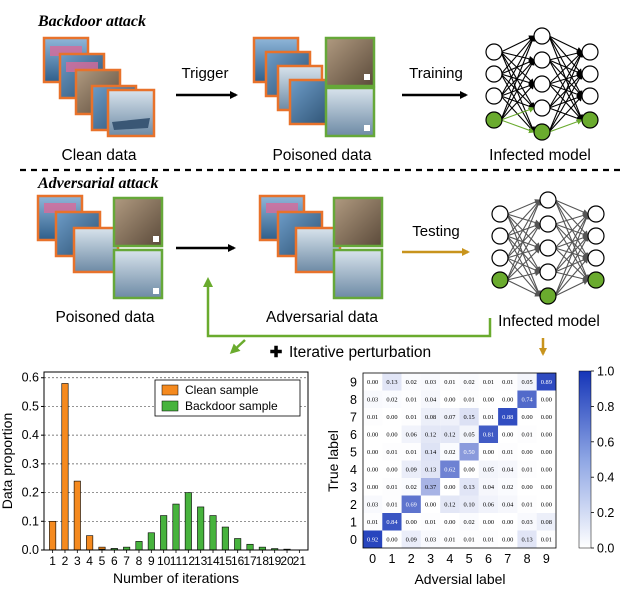  What do you see at coordinates (459, 579) in the screenshot?
I see `heatmap-x-axis-label: Adversial label` at bounding box center [459, 579].